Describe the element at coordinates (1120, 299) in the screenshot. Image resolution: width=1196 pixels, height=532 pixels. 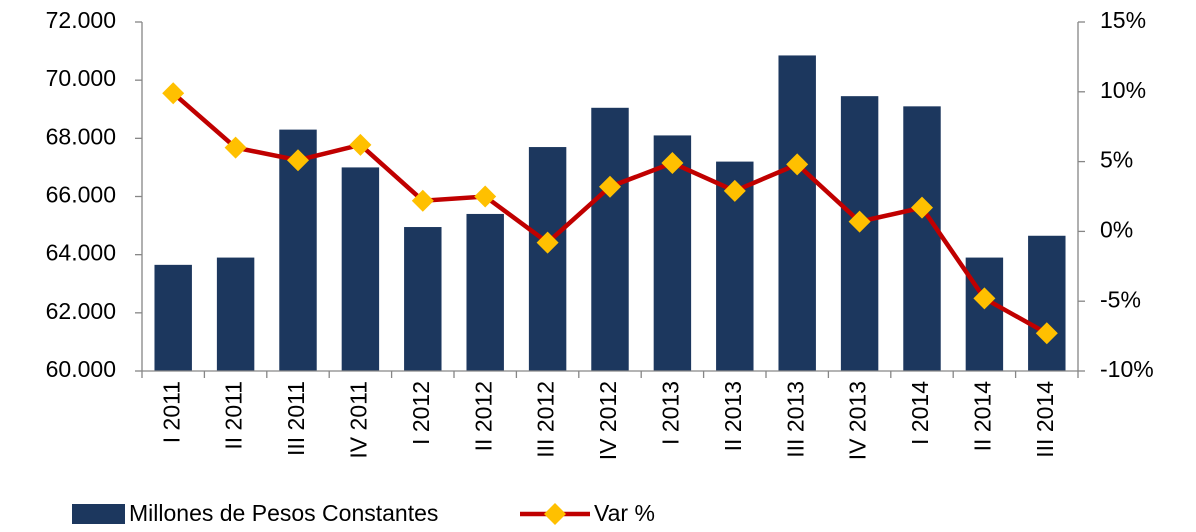
I see `y2-tick-label: -5%` at that location.